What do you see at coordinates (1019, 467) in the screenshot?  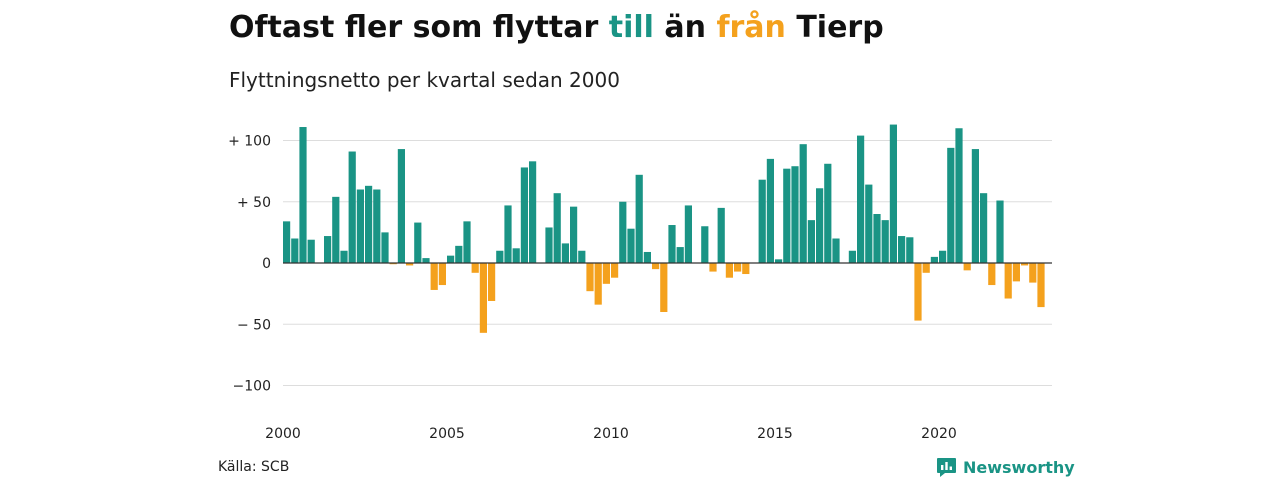 I see `brand-name: Newsworthy` at bounding box center [1019, 467].